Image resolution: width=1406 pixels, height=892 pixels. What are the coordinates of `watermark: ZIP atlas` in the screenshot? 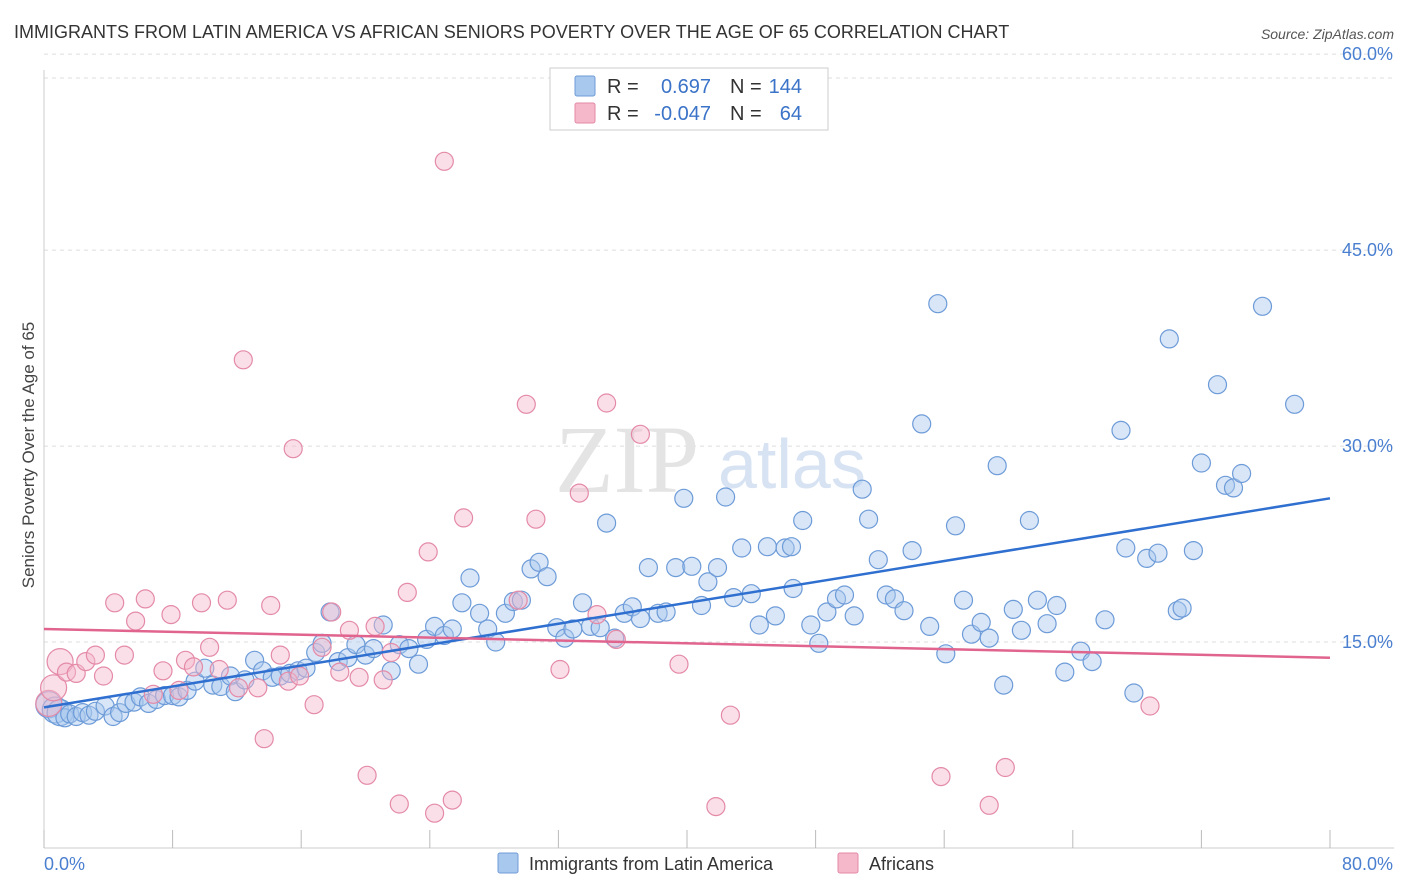 It's located at (710, 459).